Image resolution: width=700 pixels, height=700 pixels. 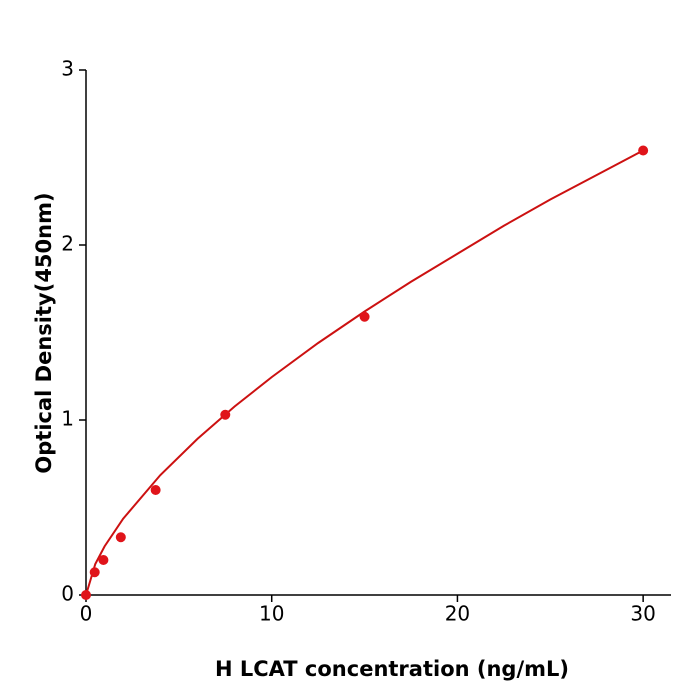 What do you see at coordinates (271, 614) in the screenshot?
I see `x-tick-label: 10` at bounding box center [271, 614].